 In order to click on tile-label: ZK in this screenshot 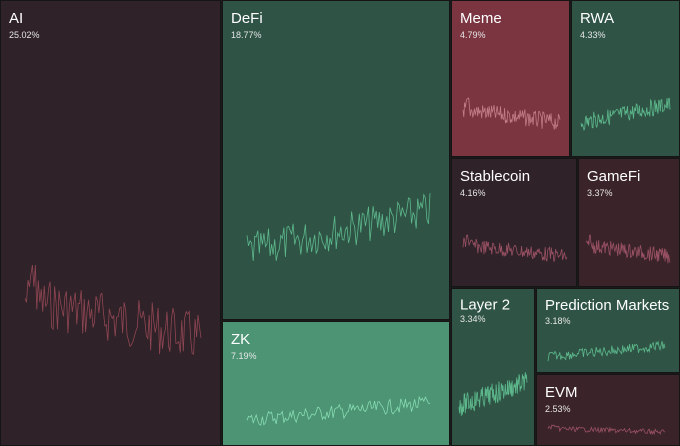, I will do `click(240, 339)`.